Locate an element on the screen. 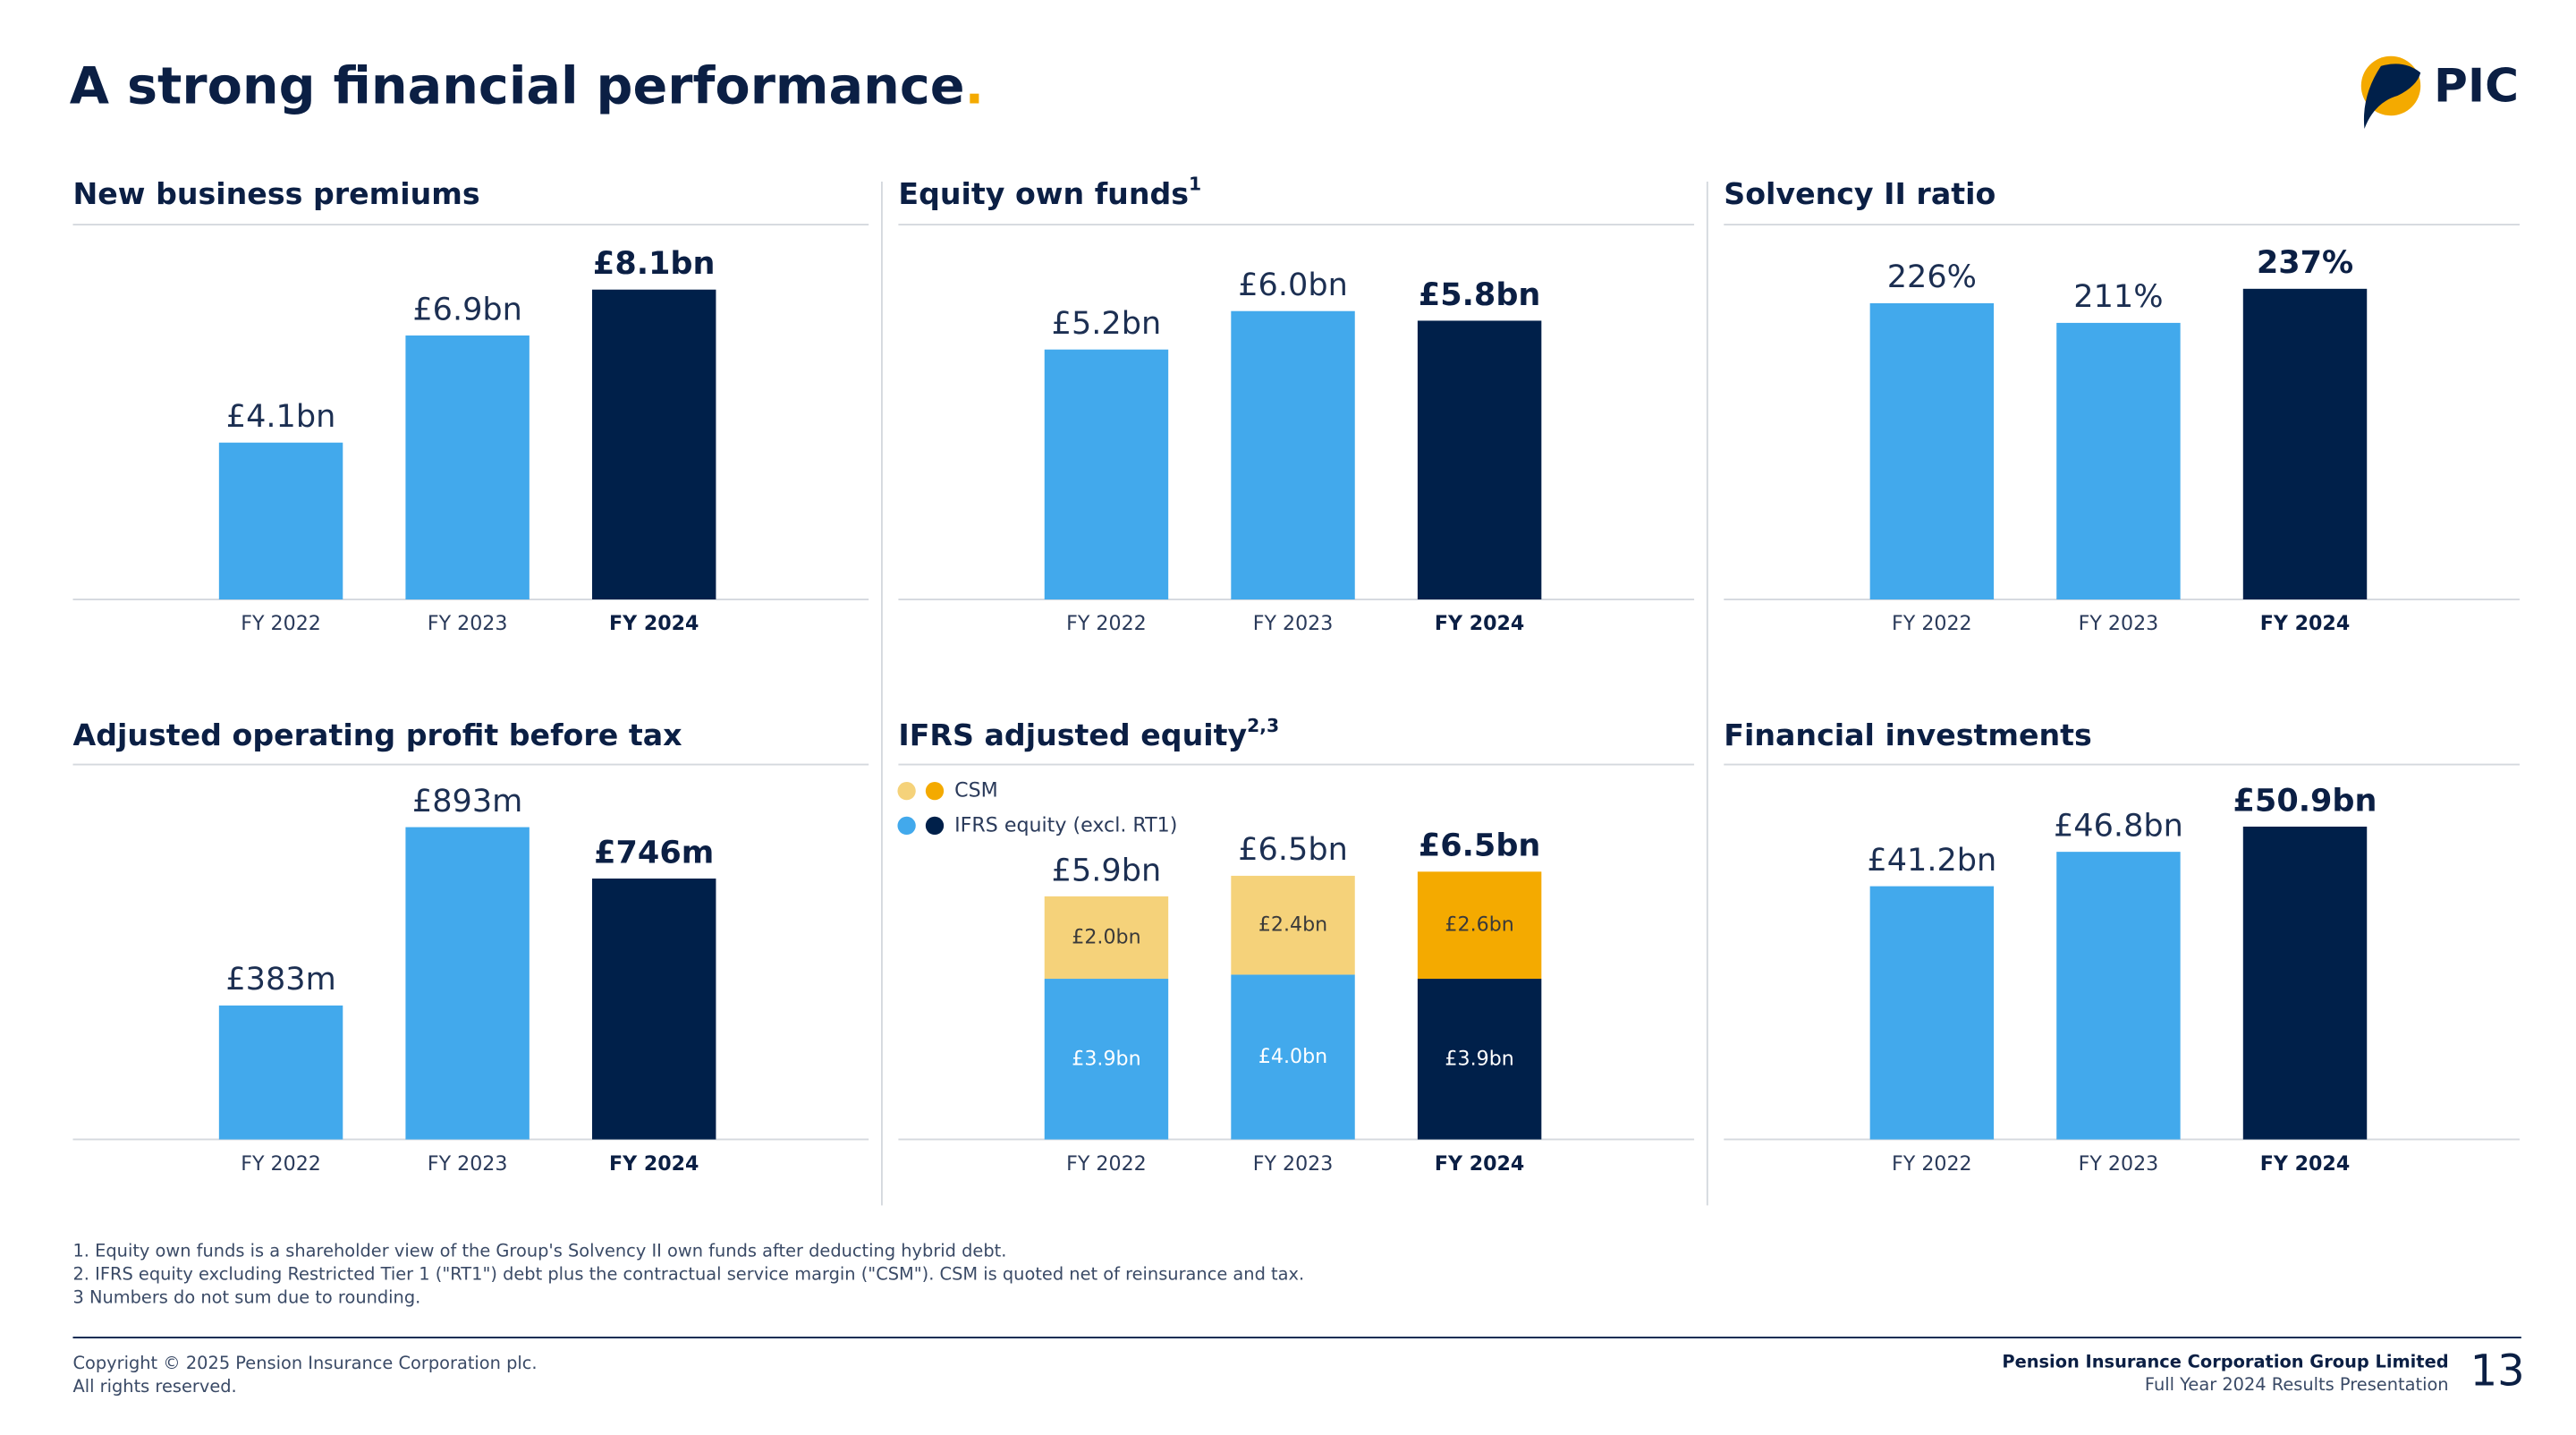  segment-label: £4.0bn is located at coordinates (1292, 1056).